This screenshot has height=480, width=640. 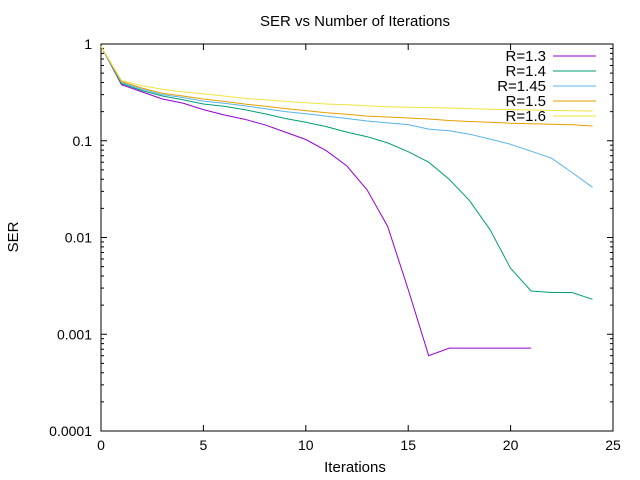 What do you see at coordinates (355, 21) in the screenshot?
I see `chart-title: SER vs Number of Iterations` at bounding box center [355, 21].